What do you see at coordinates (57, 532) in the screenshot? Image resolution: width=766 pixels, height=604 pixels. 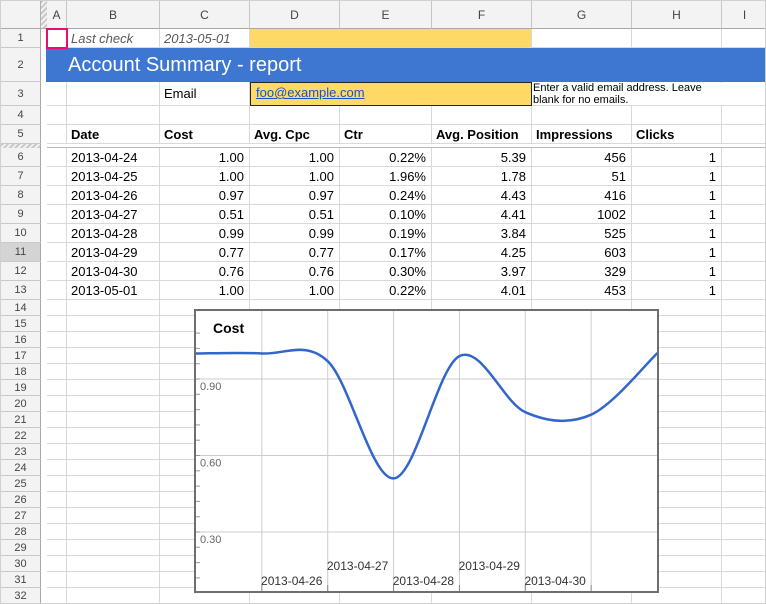 I see `cell-A28` at bounding box center [57, 532].